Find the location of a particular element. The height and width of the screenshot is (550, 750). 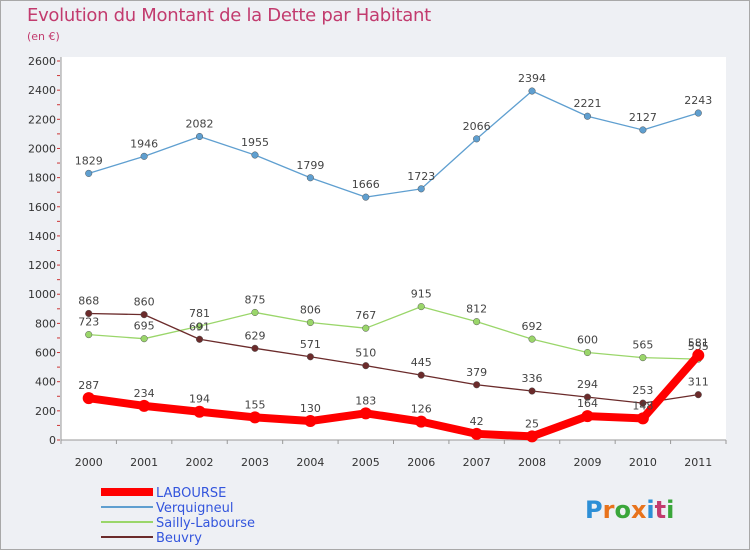

data-label: 600 is located at coordinates (587, 340).